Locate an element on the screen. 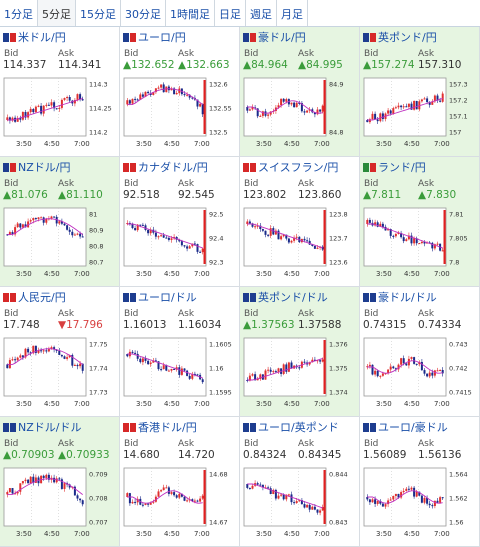 The image size is (480, 547). panel-header: 英ポンド/円 is located at coordinates (400, 37).